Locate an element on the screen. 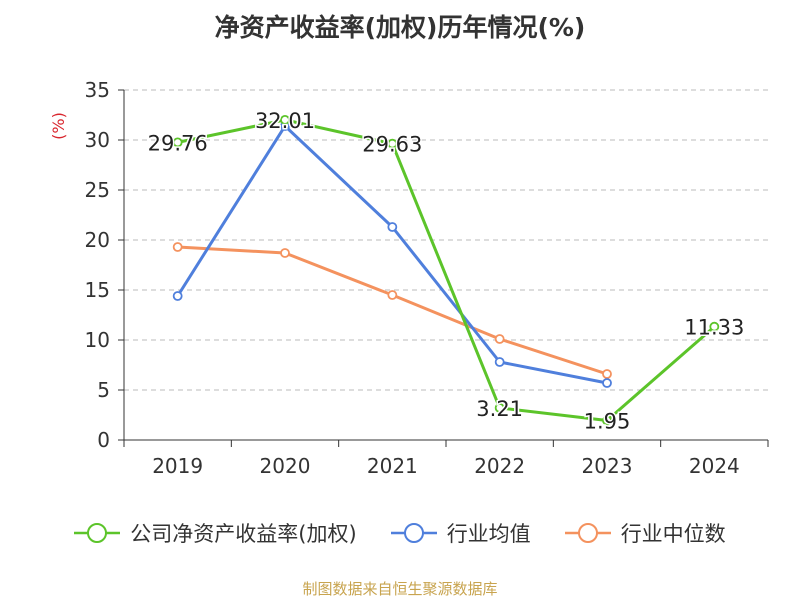  x-tick-label: 2019 is located at coordinates (177, 466).